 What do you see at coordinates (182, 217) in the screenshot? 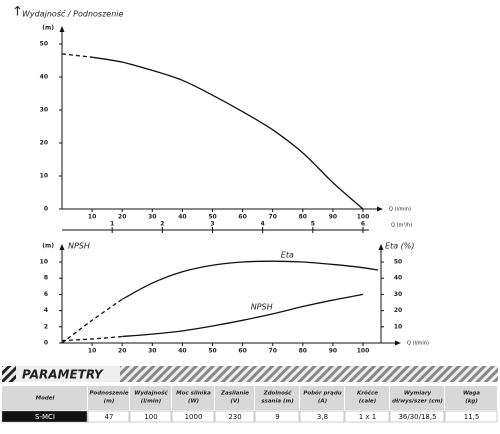
I see `x-tick-label: 40` at bounding box center [182, 217].